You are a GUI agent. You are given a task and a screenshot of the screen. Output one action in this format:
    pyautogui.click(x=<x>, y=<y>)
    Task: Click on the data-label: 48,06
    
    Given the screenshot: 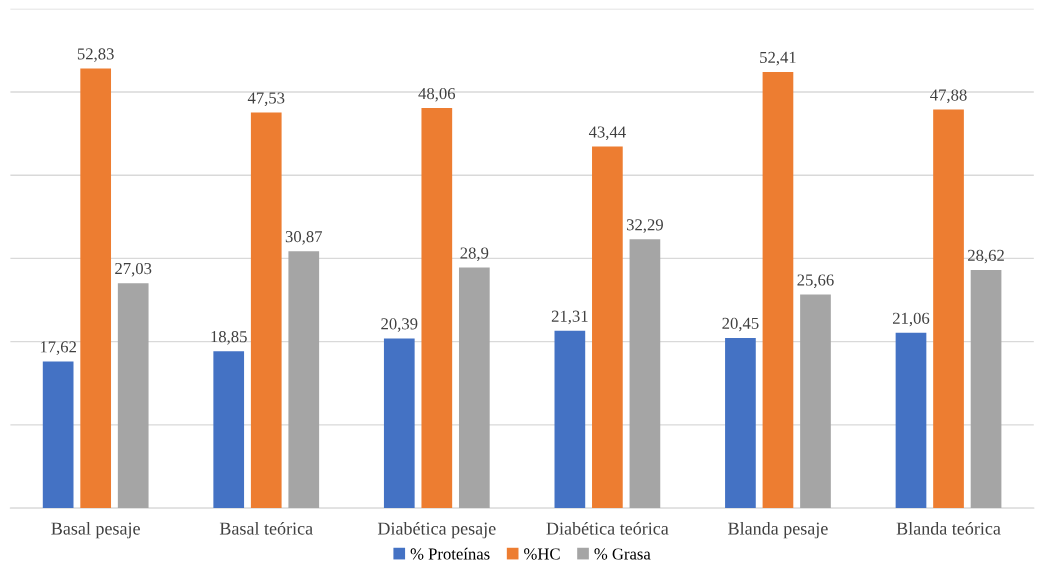 What is the action you would take?
    pyautogui.click(x=437, y=94)
    